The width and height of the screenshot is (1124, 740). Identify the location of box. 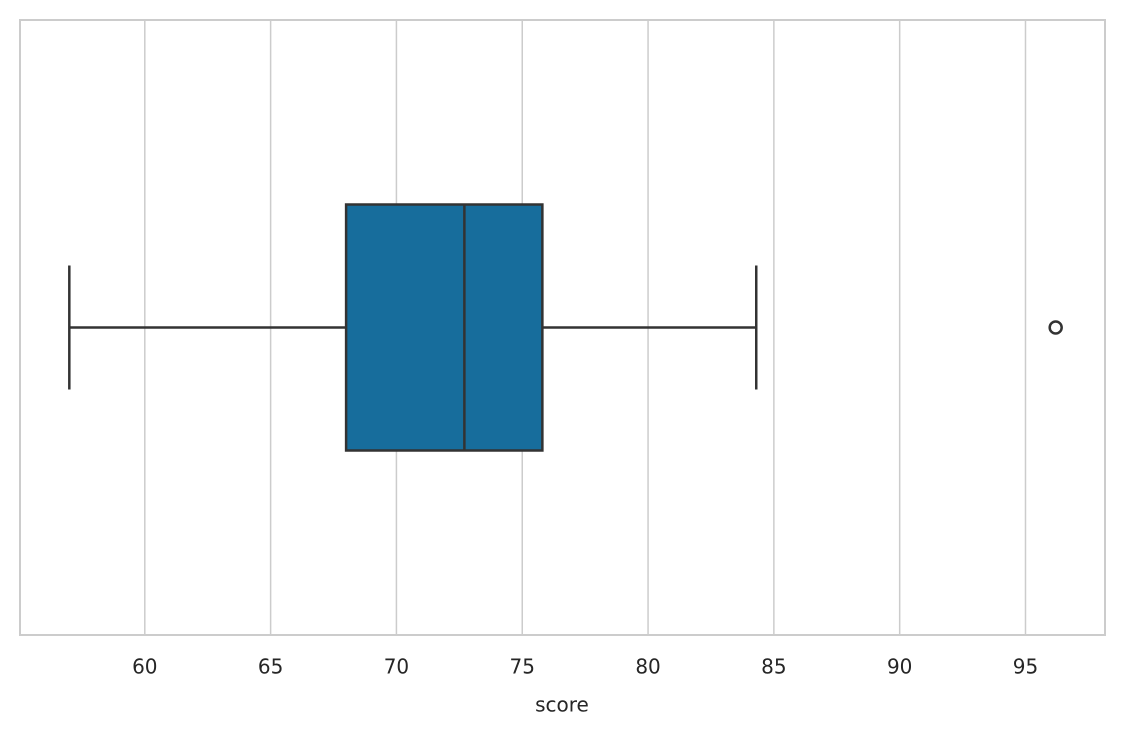
(444, 327).